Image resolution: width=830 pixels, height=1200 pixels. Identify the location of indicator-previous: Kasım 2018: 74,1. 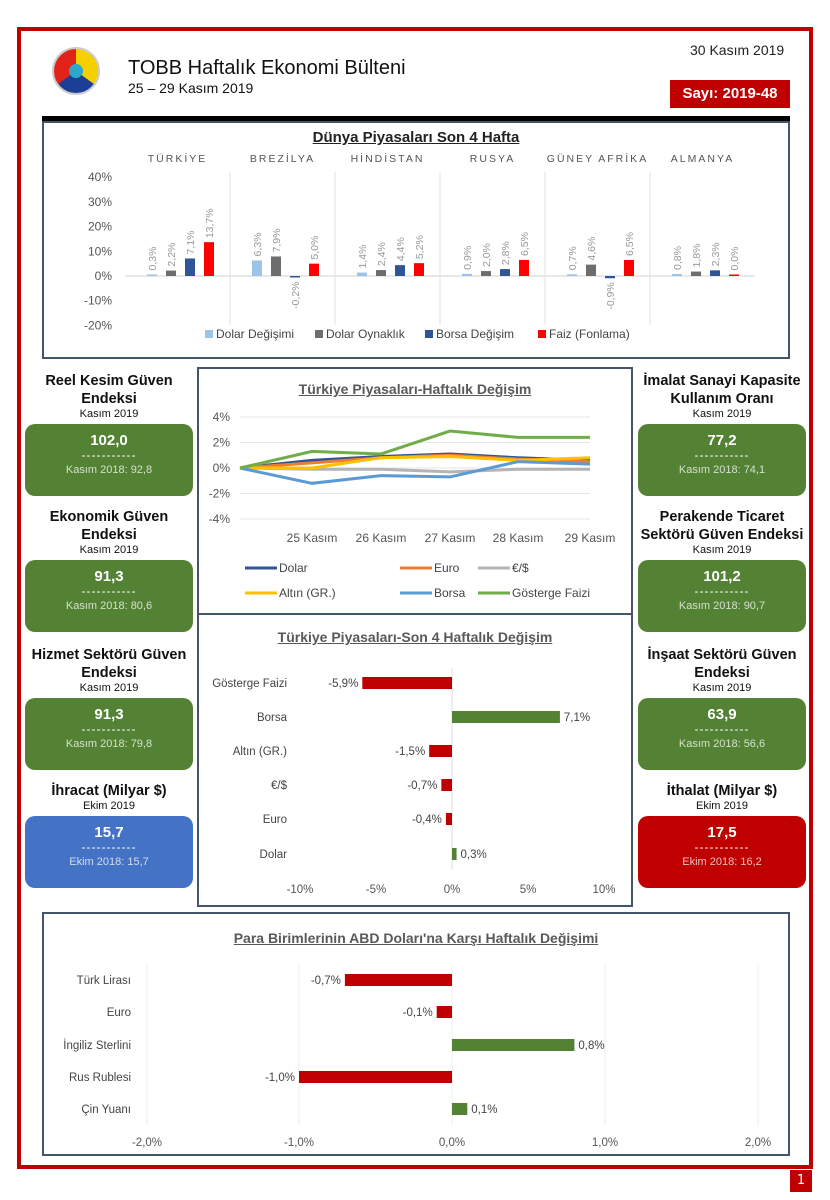
(722, 470).